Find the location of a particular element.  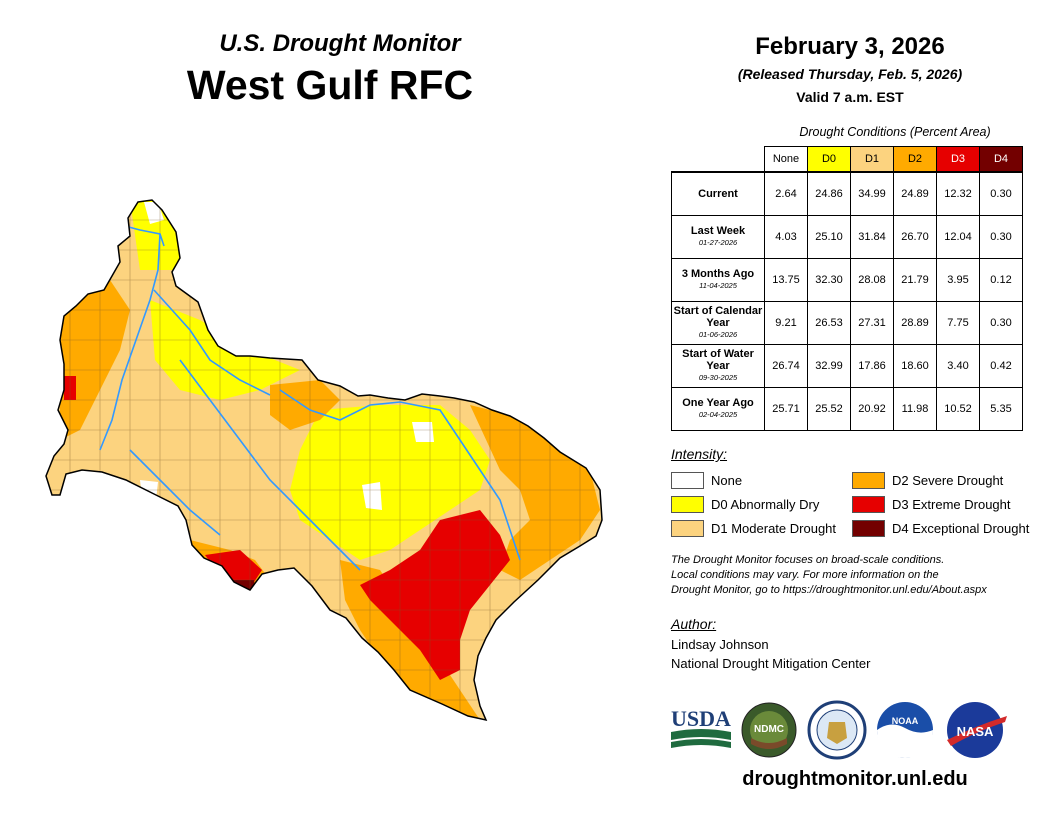

table-cell: 5.35 is located at coordinates (1001, 409).